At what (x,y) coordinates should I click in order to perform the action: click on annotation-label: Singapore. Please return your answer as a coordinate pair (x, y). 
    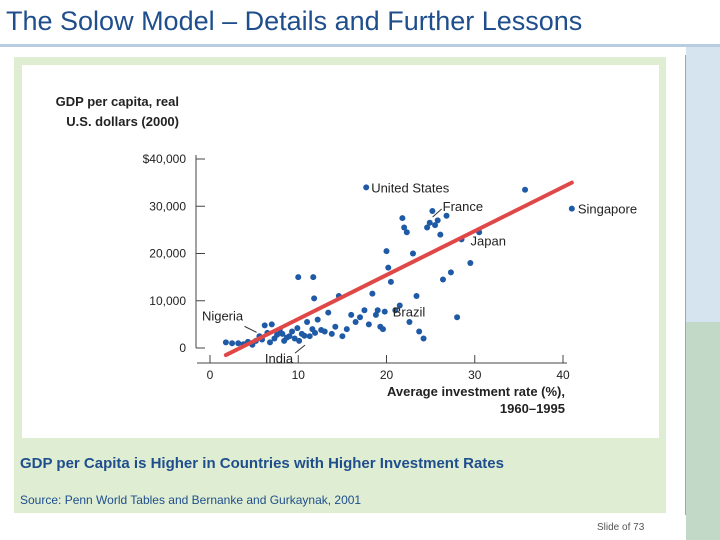
    Looking at the image, I should click on (607, 209).